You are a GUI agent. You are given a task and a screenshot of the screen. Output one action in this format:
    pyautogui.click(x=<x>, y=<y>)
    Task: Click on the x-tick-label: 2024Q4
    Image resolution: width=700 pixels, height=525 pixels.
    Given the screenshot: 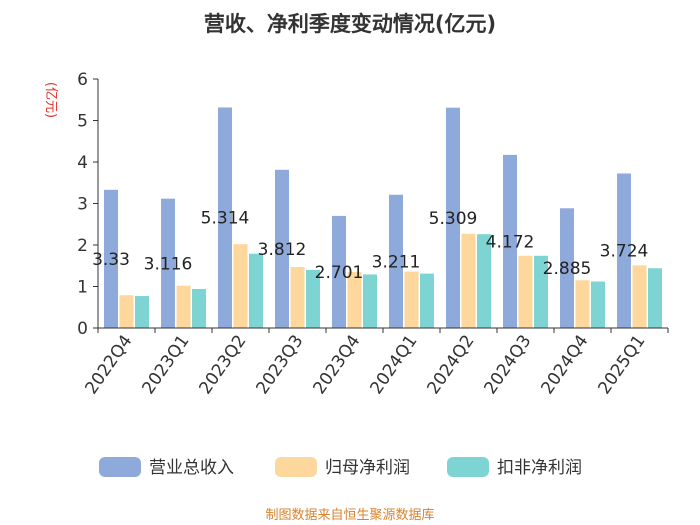 What is the action you would take?
    pyautogui.click(x=565, y=364)
    